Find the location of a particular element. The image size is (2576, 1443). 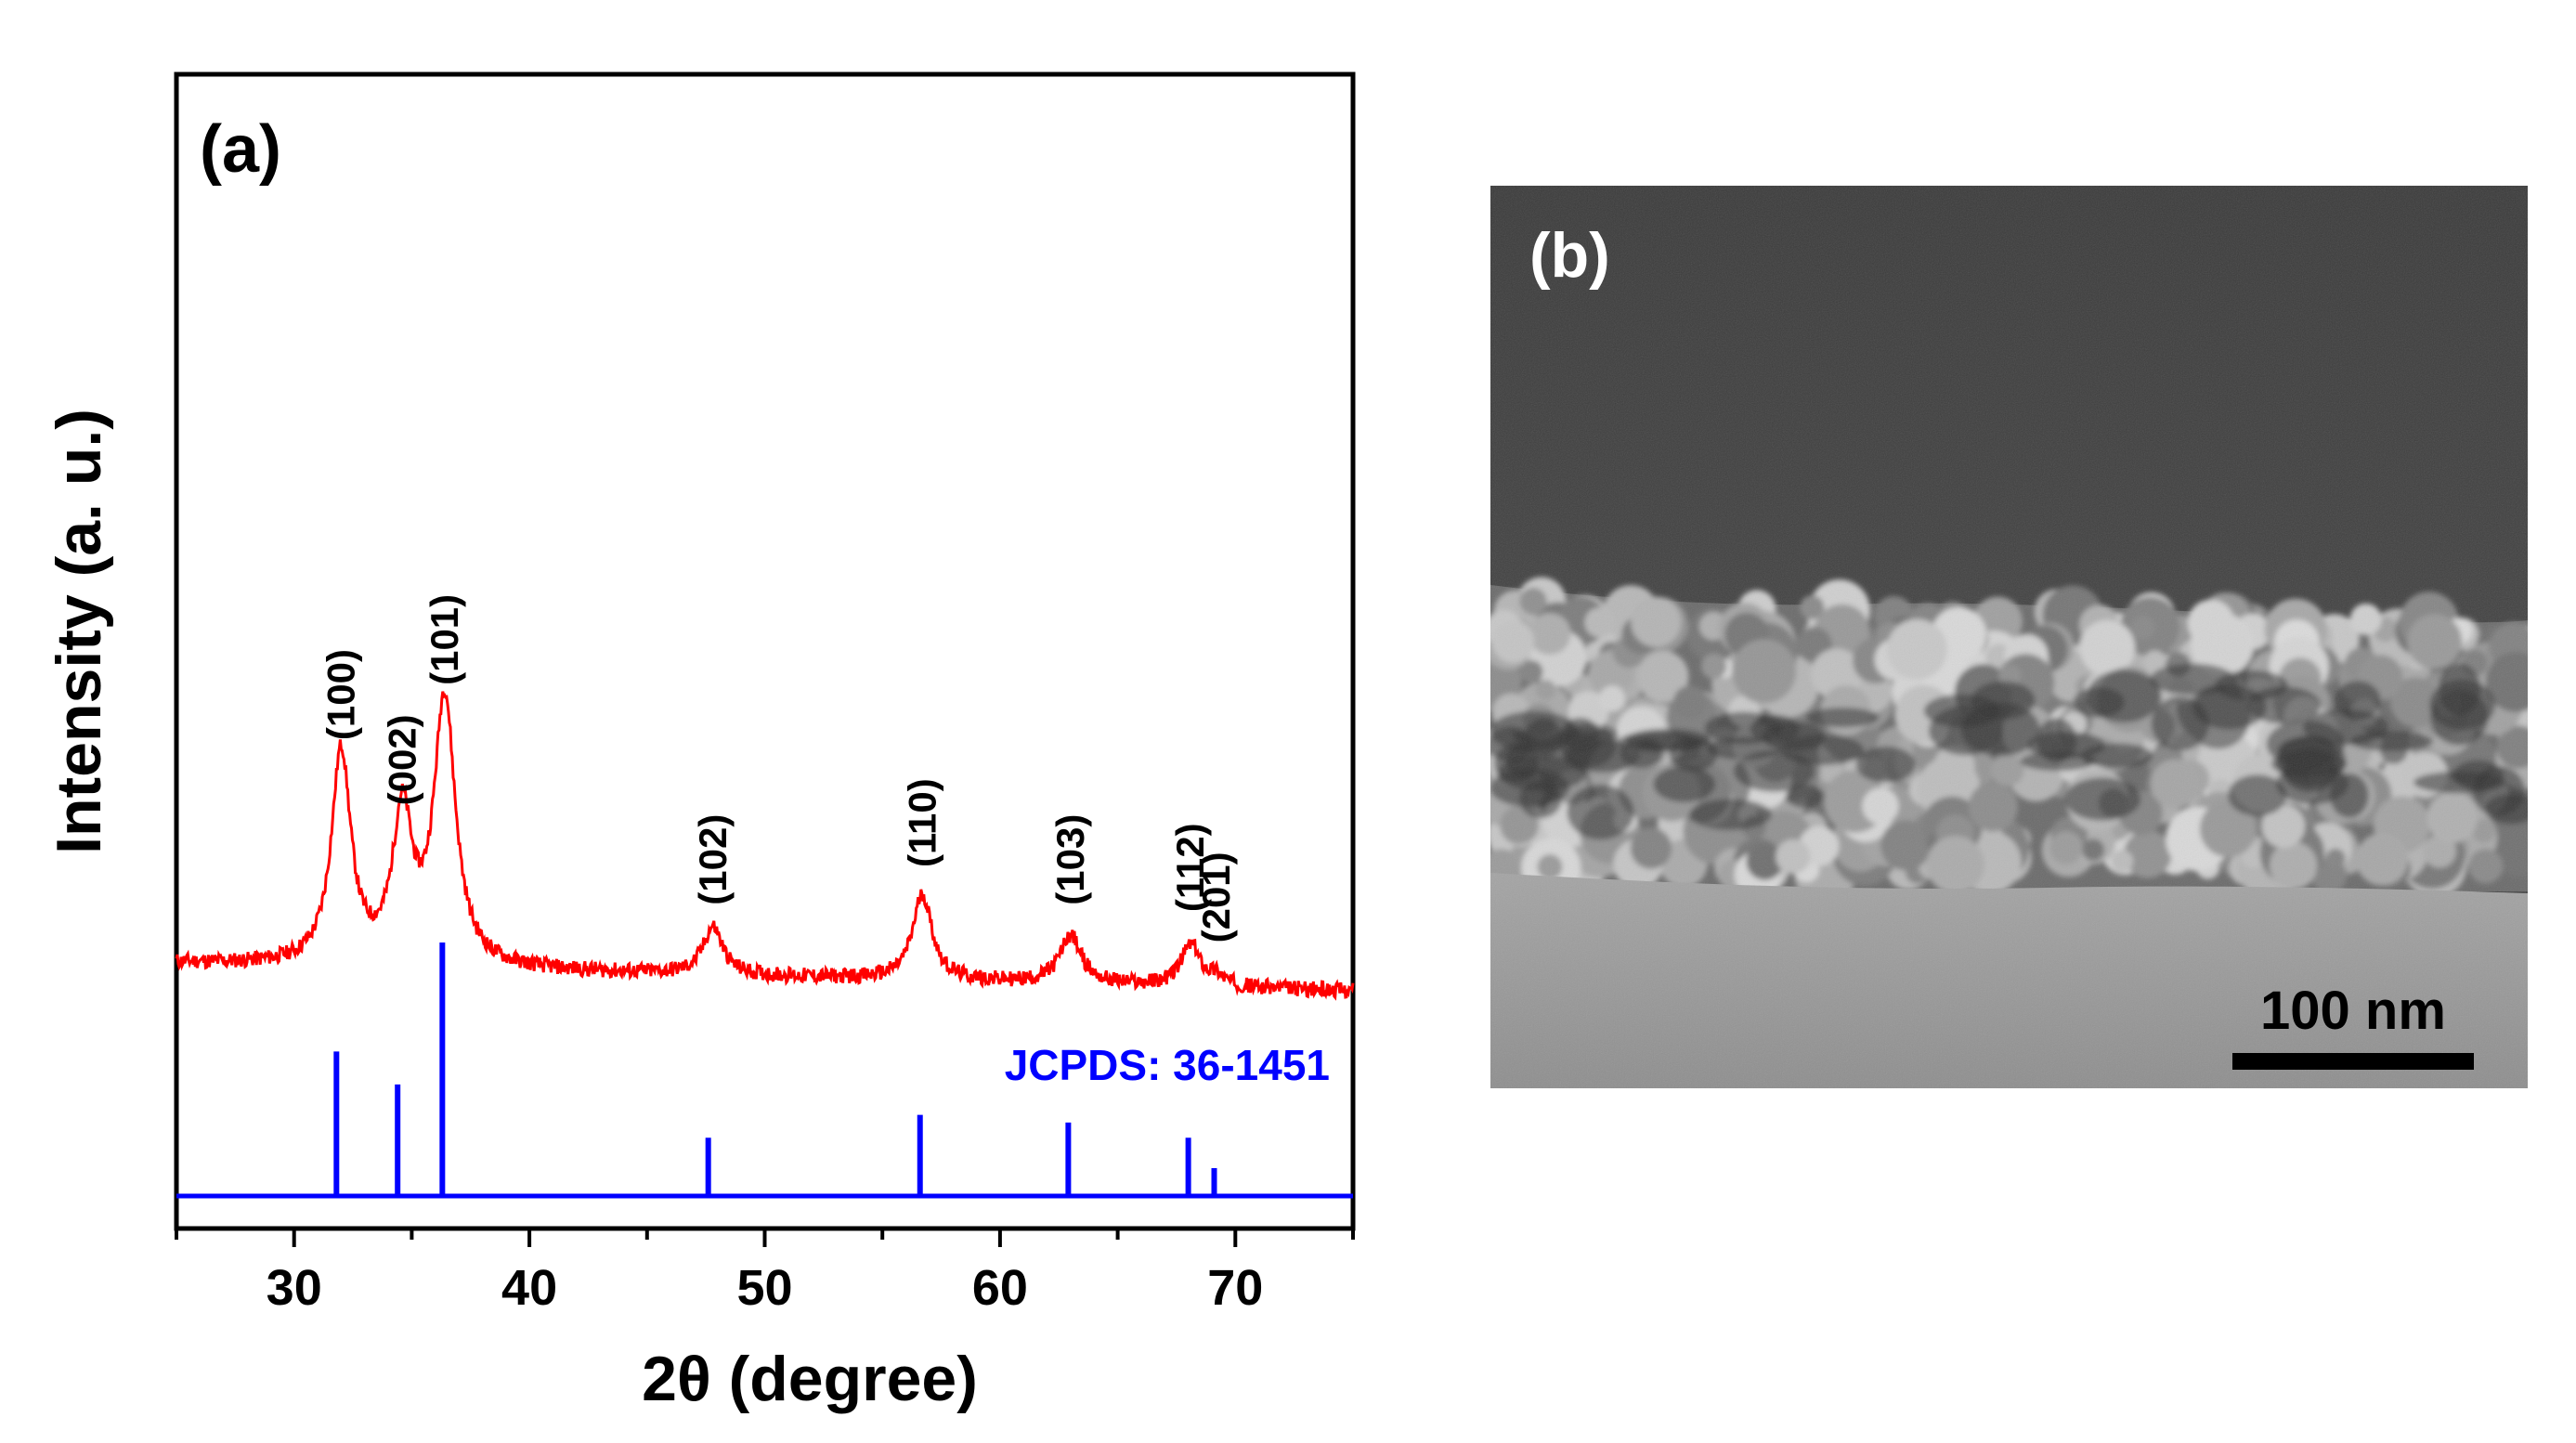

peak-label-3: (102) is located at coordinates (713, 859).